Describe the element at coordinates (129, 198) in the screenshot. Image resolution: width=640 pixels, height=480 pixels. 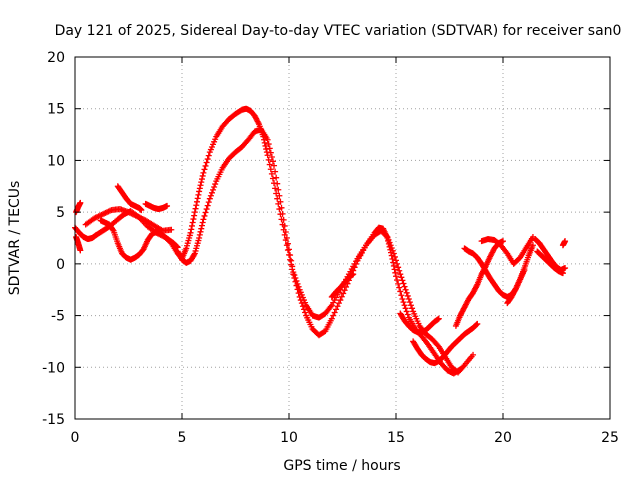
I see `series-track-e` at that location.